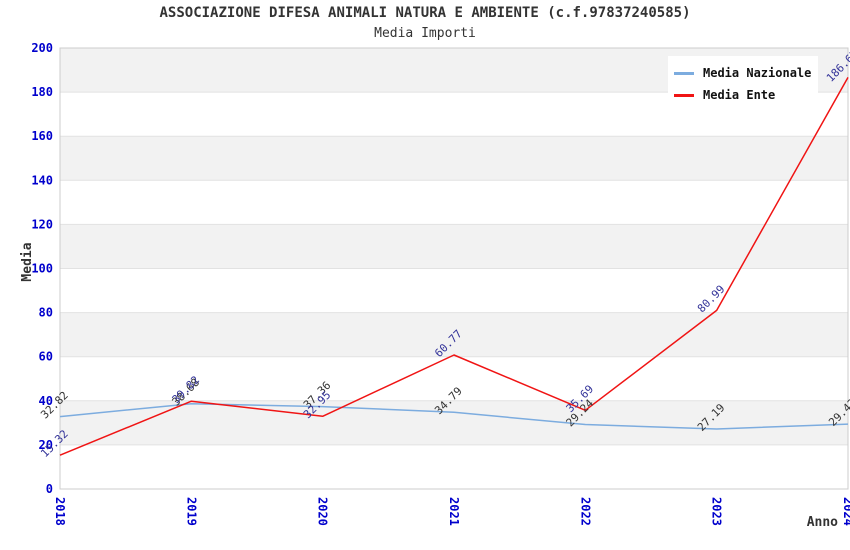 Image resolution: width=850 pixels, height=550 pixels. Describe the element at coordinates (323, 511) in the screenshot. I see `x-tick-label: 2020` at that location.